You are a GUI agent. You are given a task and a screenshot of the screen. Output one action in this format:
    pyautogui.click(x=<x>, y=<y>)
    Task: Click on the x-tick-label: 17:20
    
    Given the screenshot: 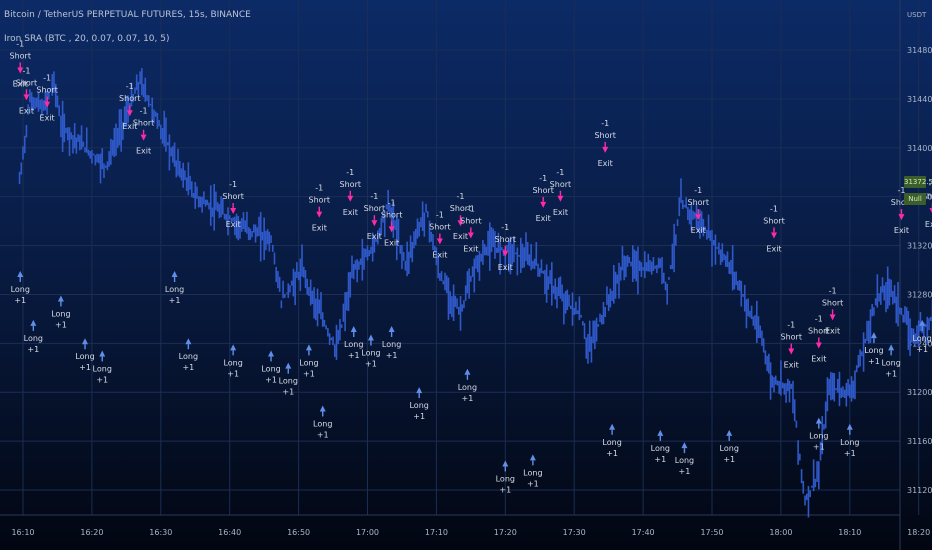 What is the action you would take?
    pyautogui.click(x=505, y=532)
    